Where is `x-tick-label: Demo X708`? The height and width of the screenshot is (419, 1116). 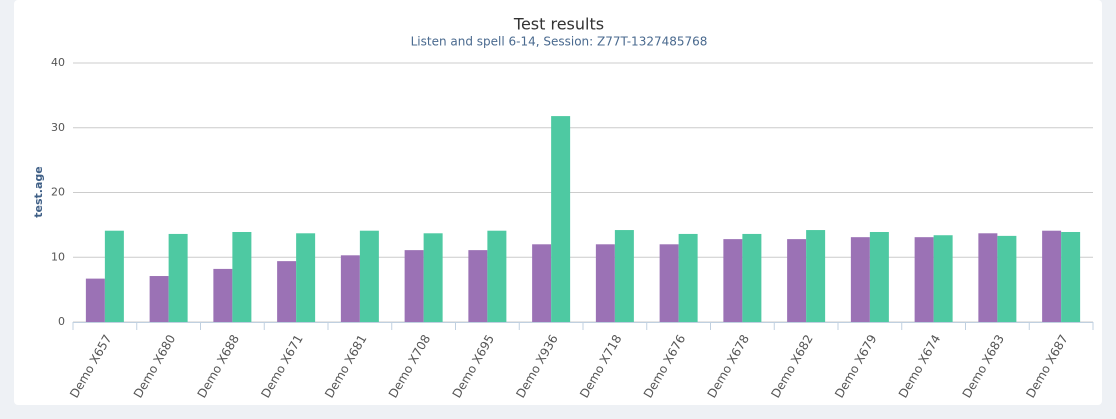 x-tick-label: Demo X708 is located at coordinates (409, 366).